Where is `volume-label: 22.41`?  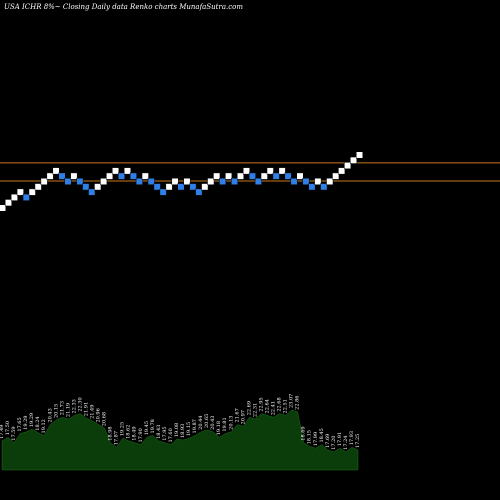
volume-label: 22.41 is located at coordinates (274, 408).